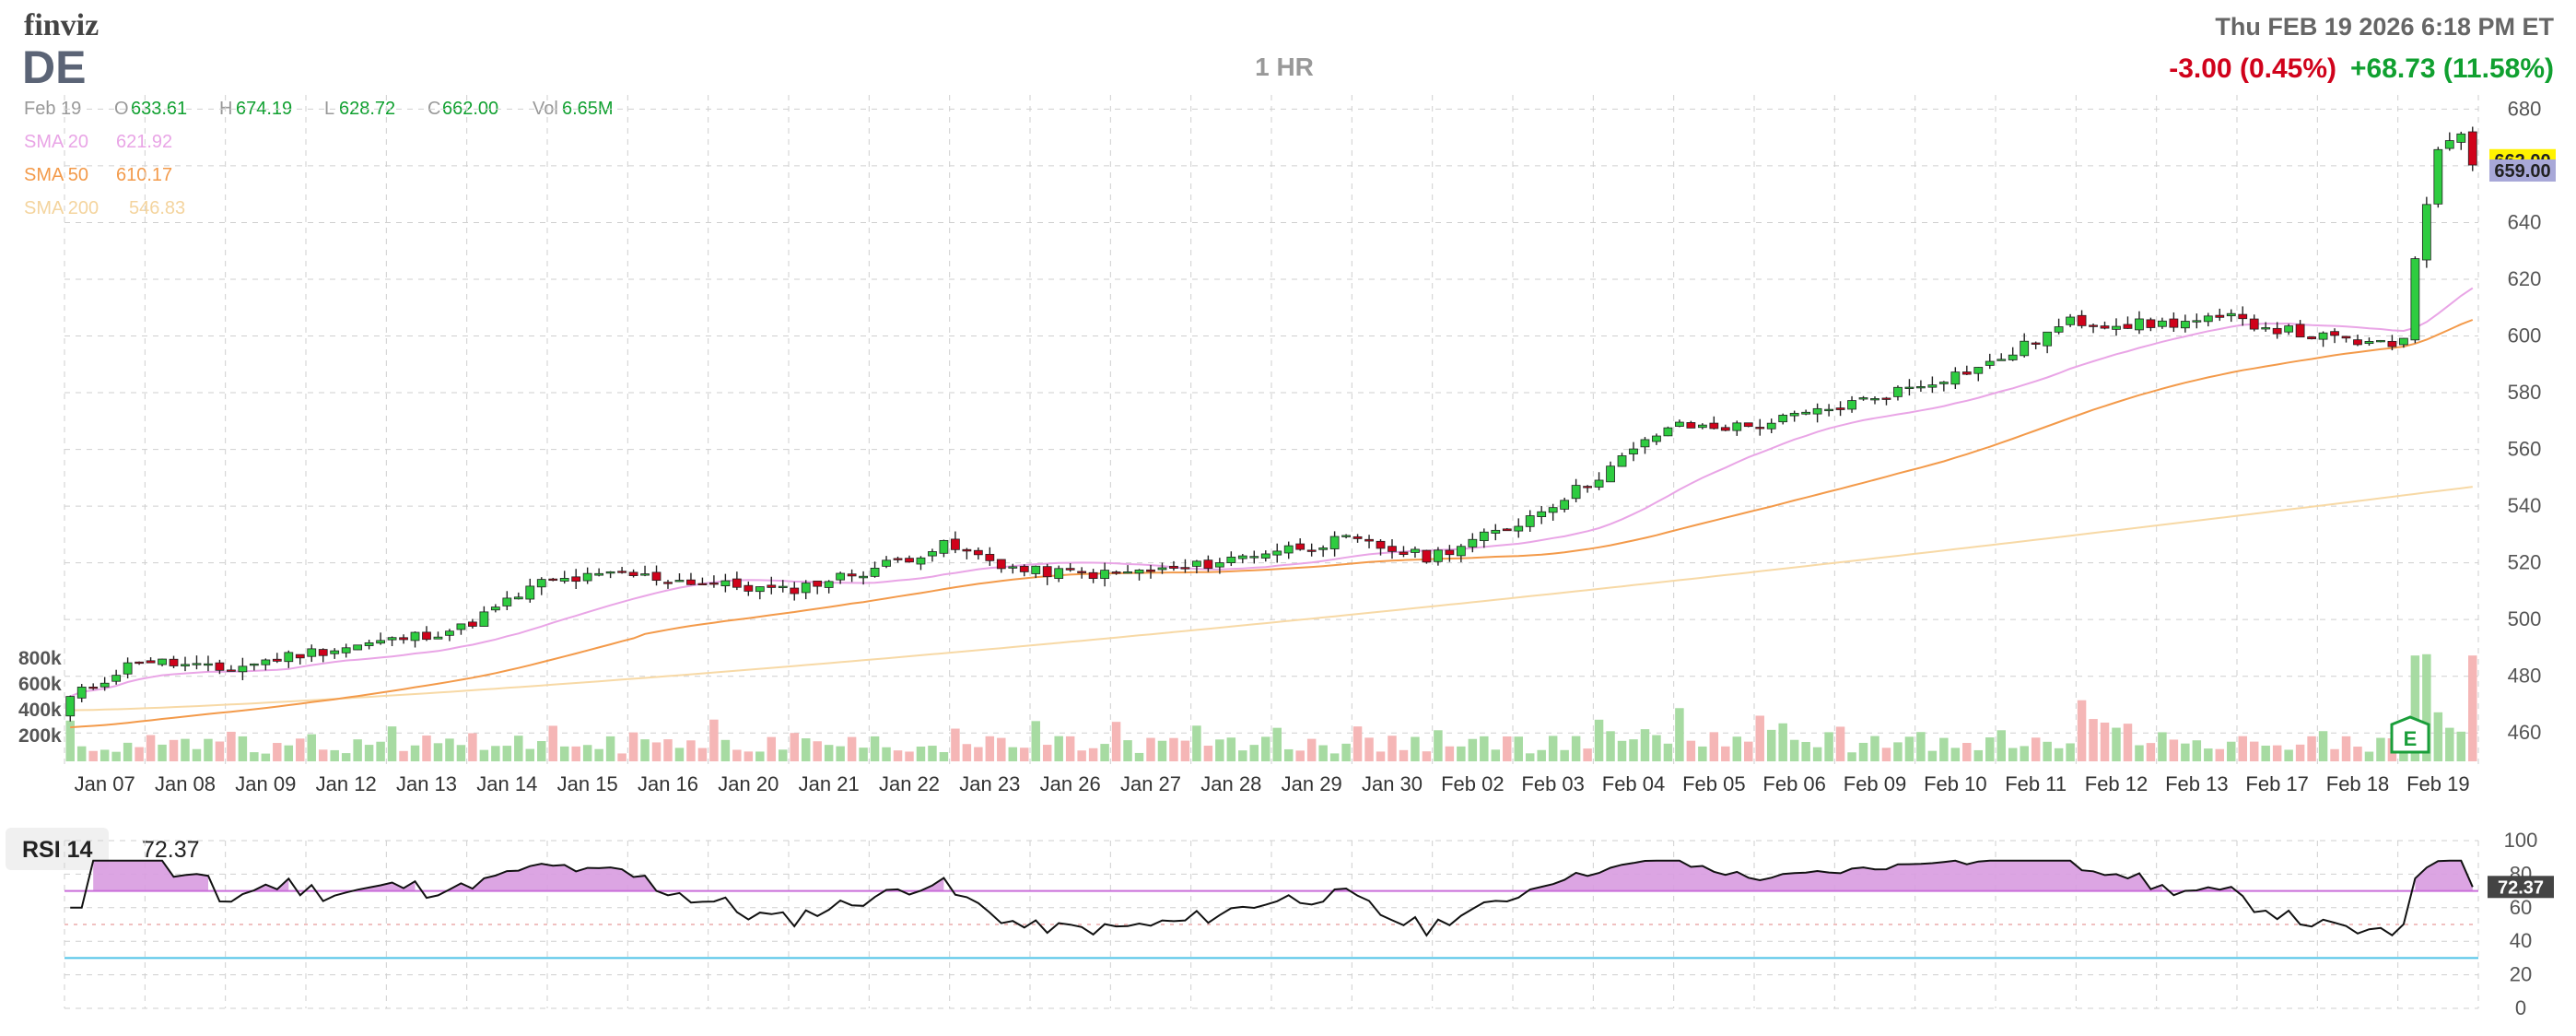 This screenshot has width=2576, height=1036. What do you see at coordinates (2525, 450) in the screenshot?
I see `price-tick-label: 560` at bounding box center [2525, 450].